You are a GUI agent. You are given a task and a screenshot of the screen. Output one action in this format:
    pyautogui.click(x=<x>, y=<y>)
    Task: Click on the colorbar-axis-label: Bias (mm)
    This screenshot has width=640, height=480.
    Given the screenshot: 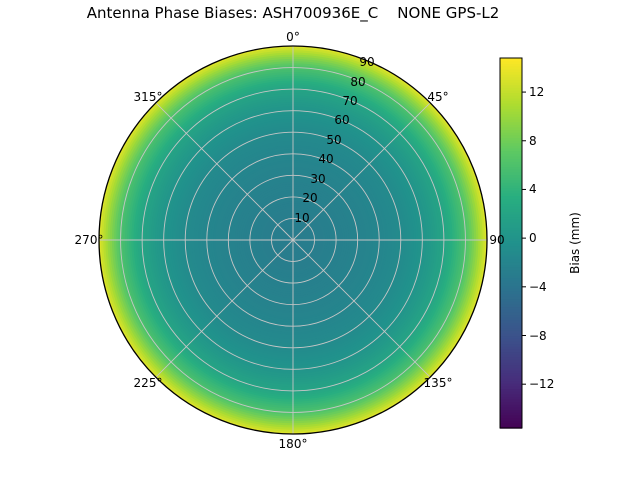 What is the action you would take?
    pyautogui.click(x=575, y=243)
    